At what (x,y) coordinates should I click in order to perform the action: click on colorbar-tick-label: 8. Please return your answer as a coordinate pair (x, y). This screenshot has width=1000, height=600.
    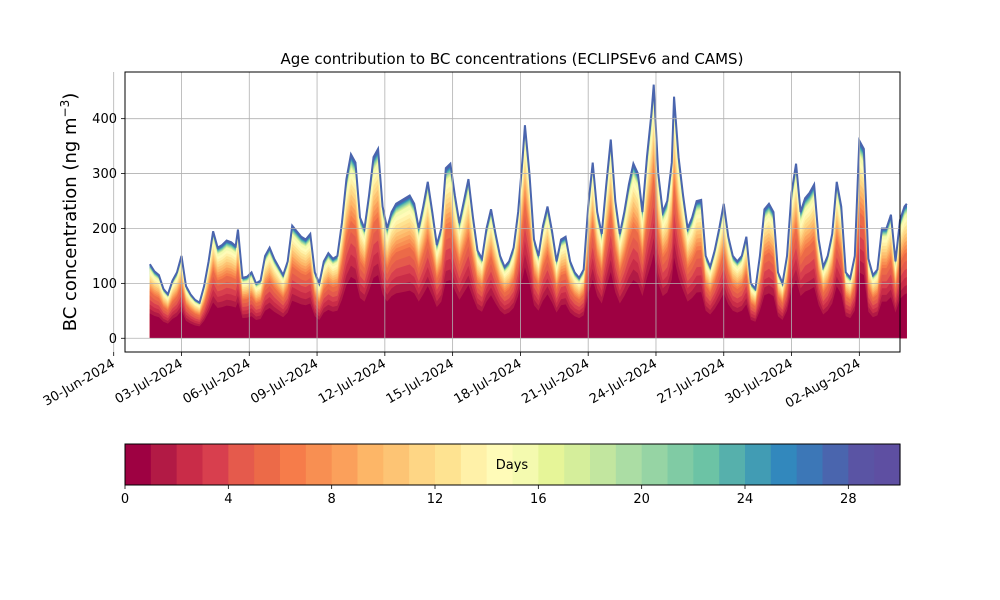
    Looking at the image, I should click on (332, 499).